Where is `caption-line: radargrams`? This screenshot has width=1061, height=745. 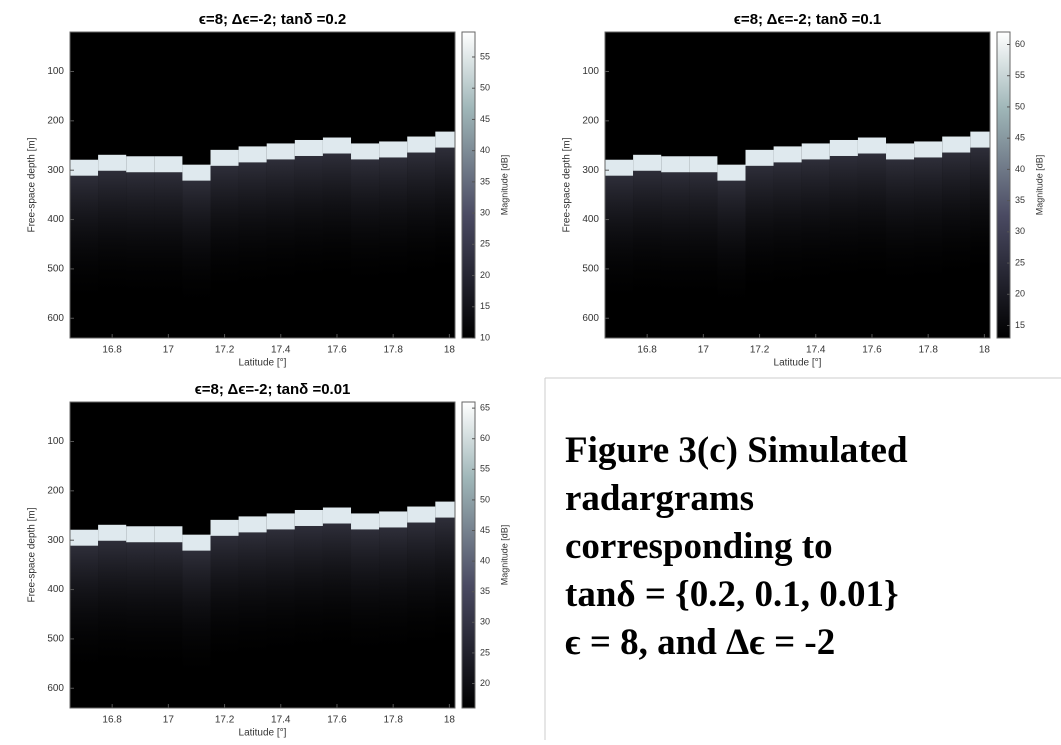
caption-line: radargrams is located at coordinates (659, 498).